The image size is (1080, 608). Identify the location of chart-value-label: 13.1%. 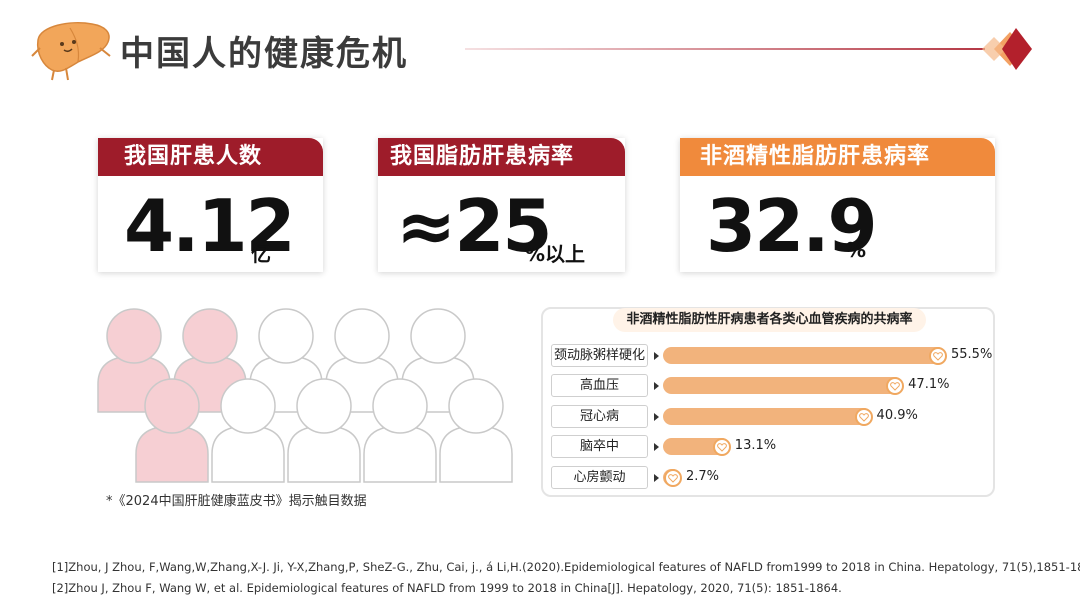
(755, 445).